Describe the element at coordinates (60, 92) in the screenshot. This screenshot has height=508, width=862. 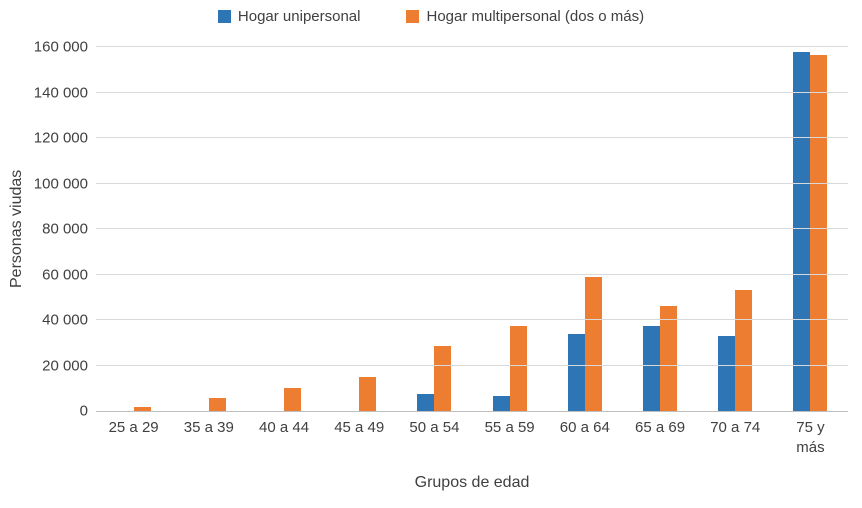
I see `y-tick-label: 140 000` at that location.